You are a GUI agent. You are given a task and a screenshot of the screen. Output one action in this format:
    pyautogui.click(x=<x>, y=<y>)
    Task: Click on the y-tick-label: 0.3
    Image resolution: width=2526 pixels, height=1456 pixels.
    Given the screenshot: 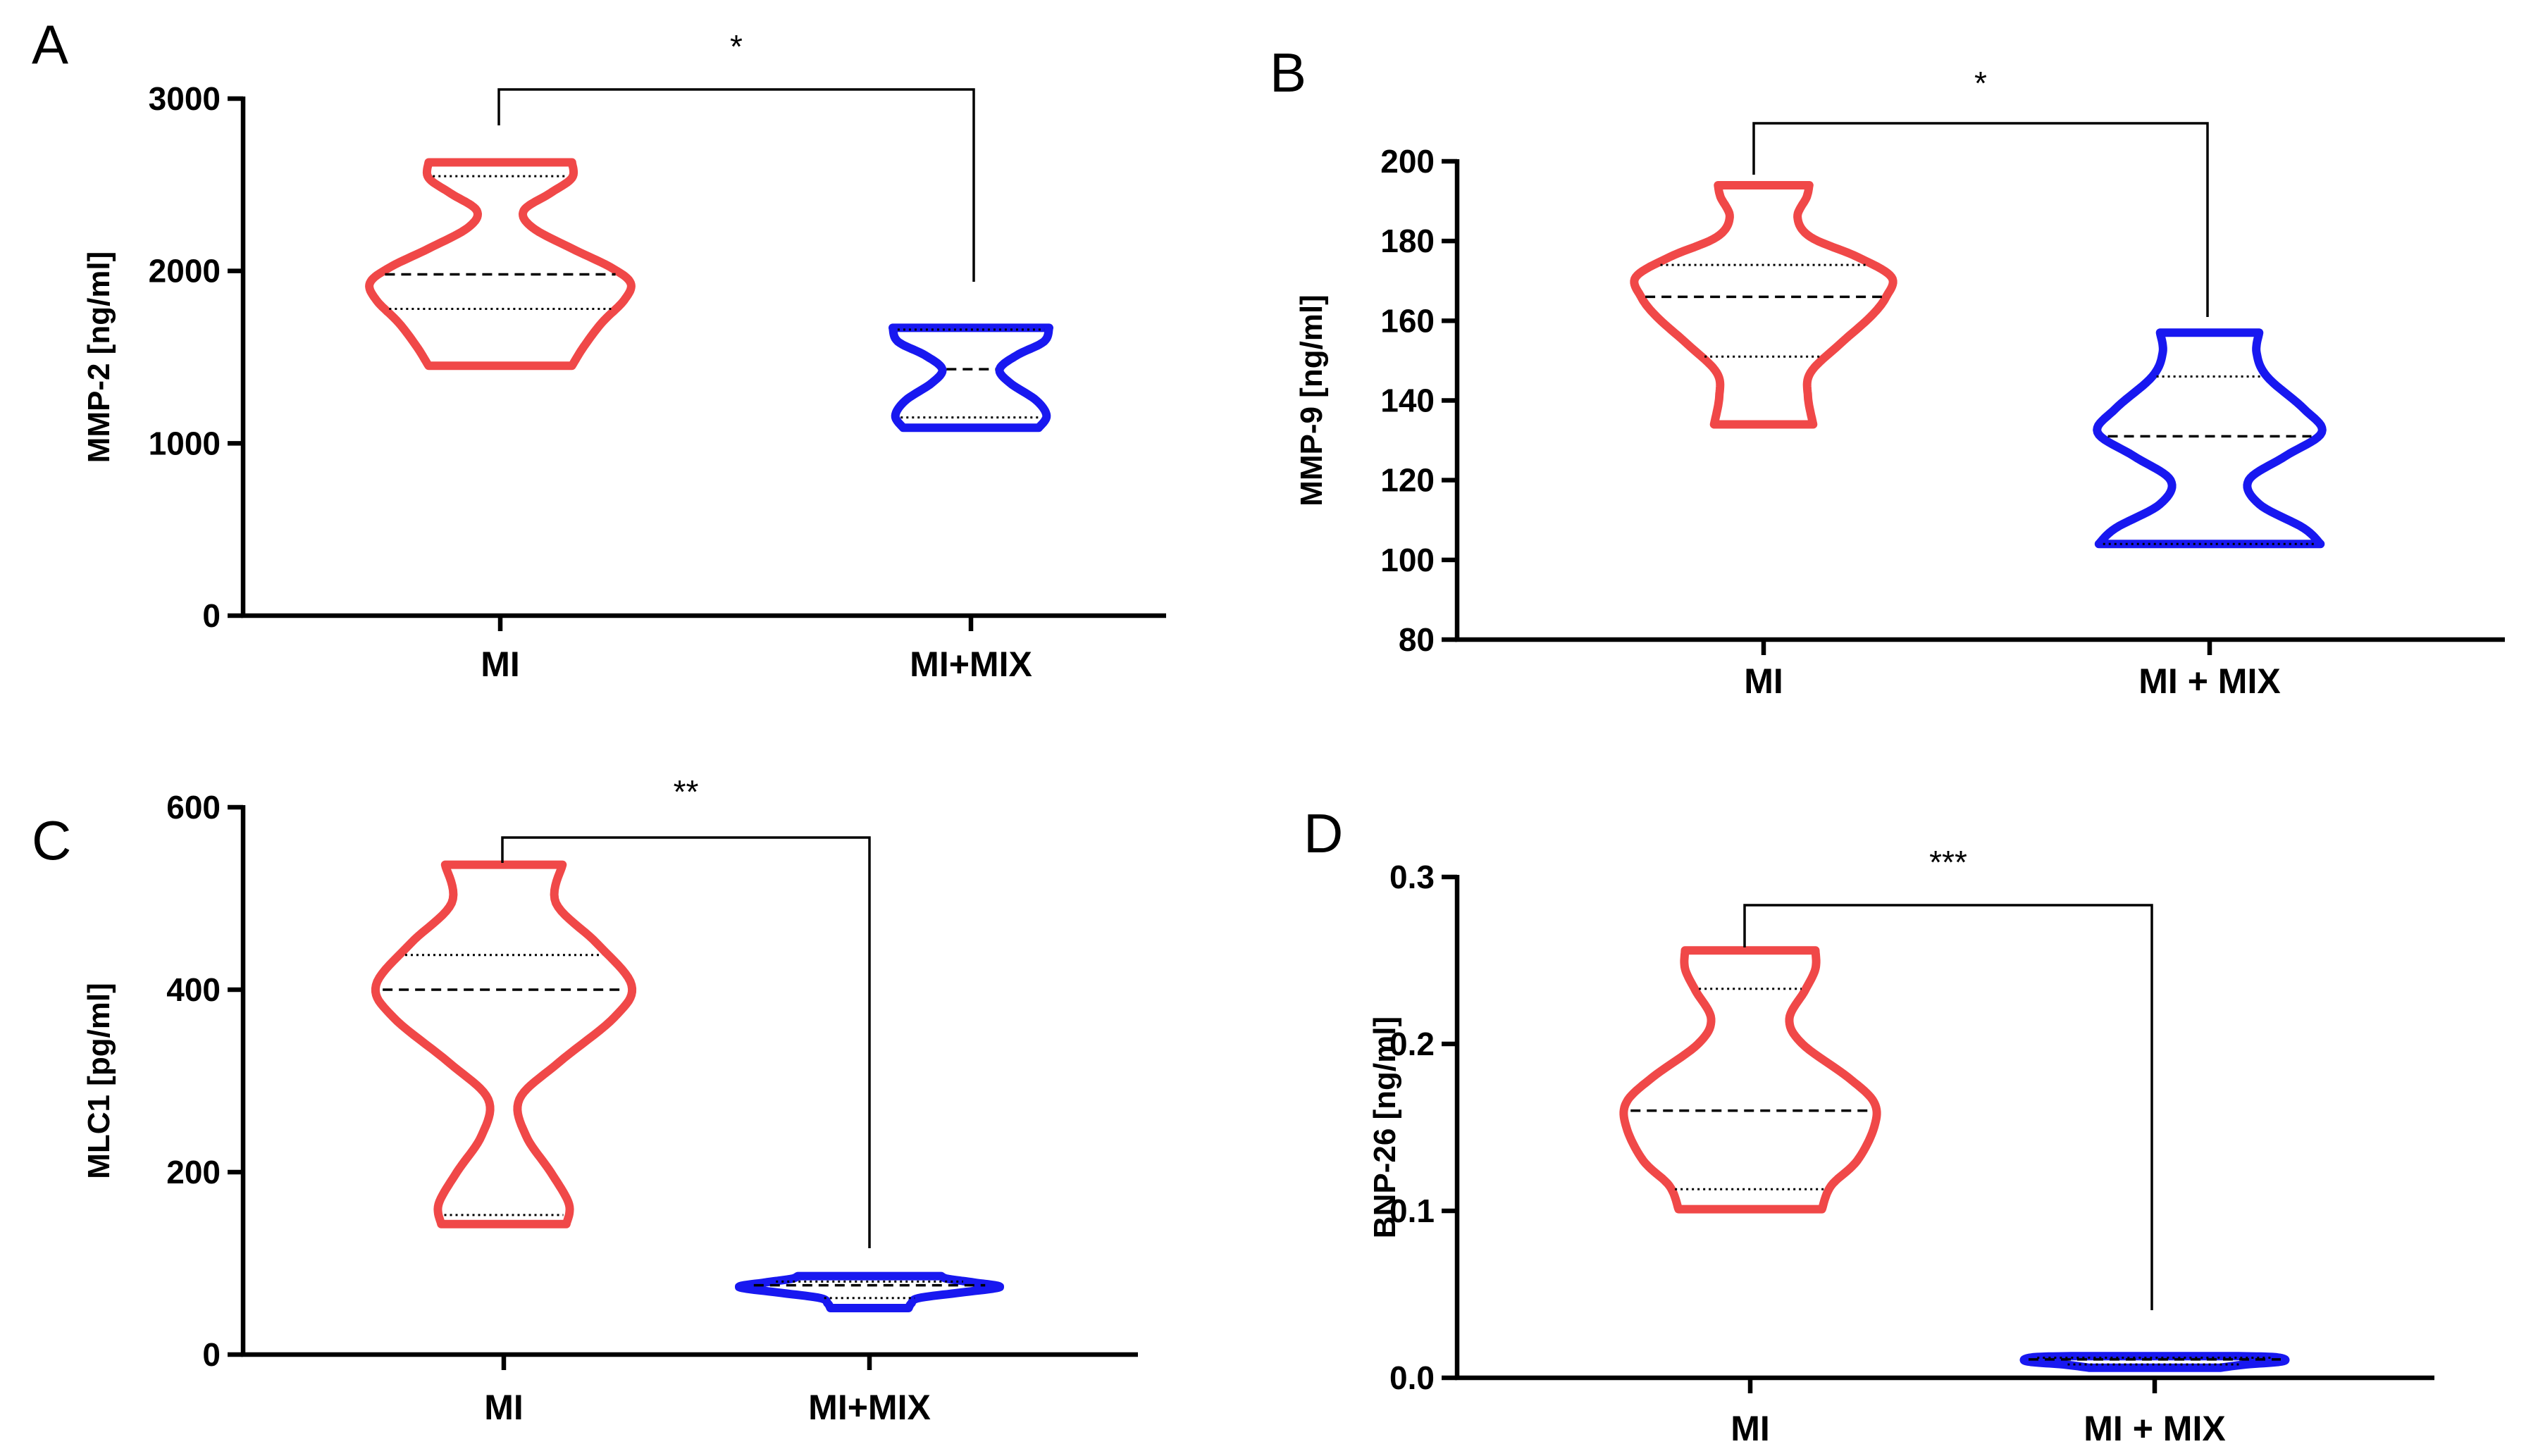 What is the action you would take?
    pyautogui.click(x=1412, y=877)
    